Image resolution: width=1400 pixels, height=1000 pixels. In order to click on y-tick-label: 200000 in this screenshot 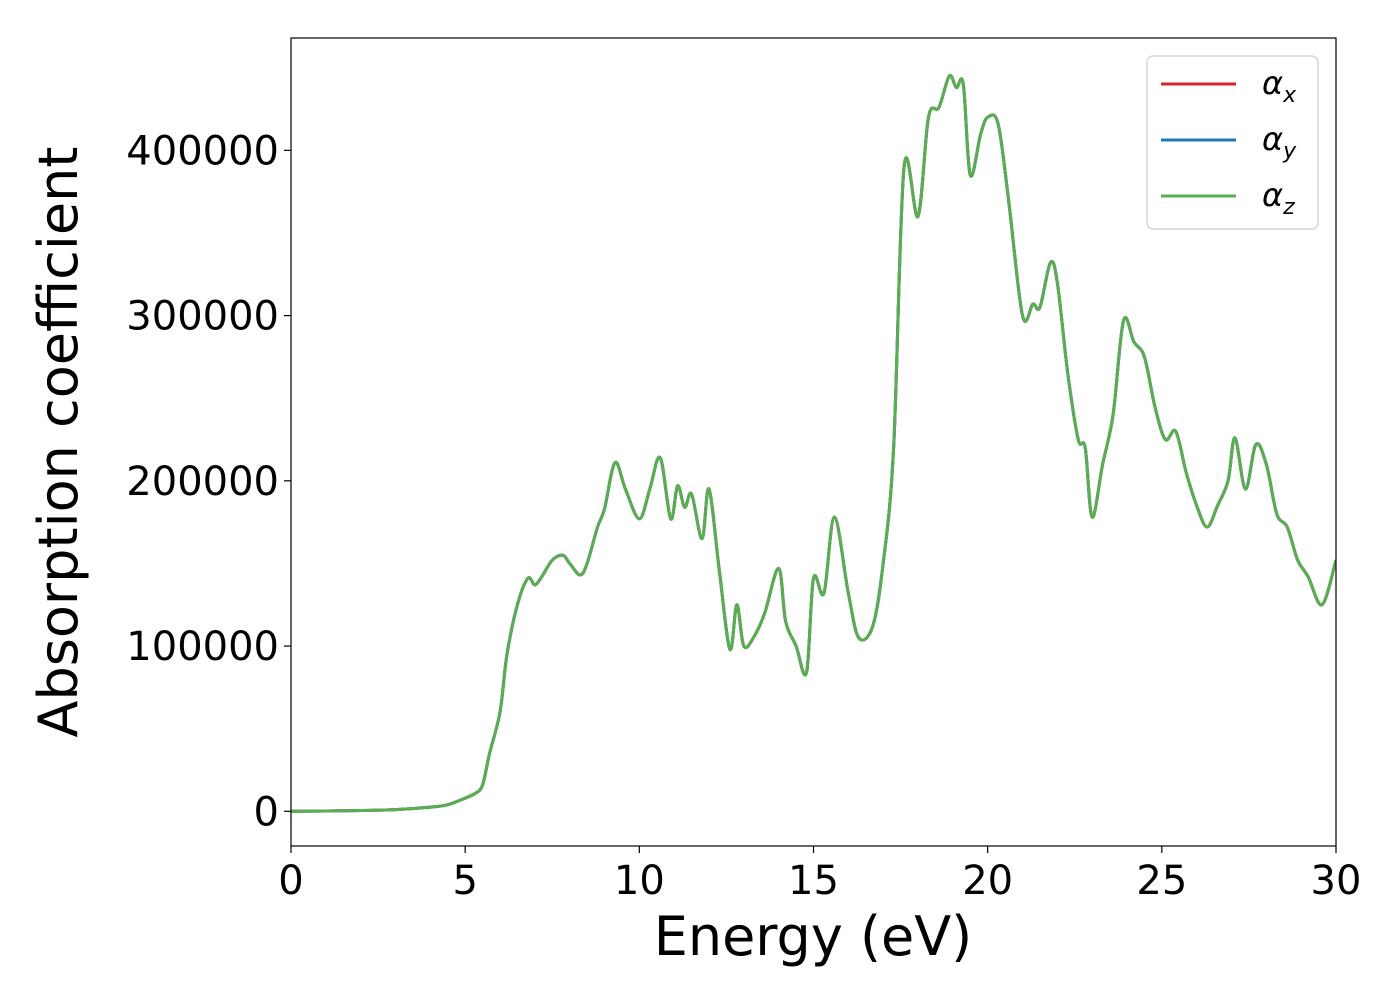, I will do `click(202, 482)`.